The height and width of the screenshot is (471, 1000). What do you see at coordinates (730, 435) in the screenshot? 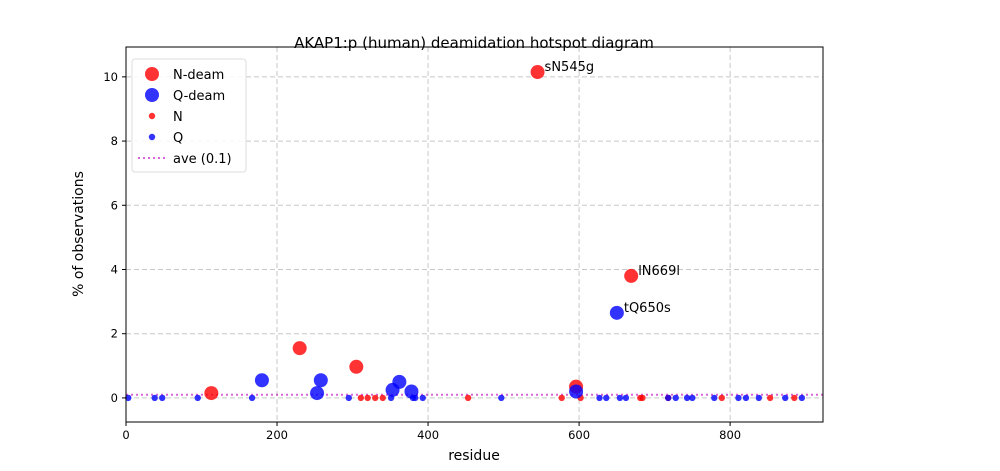
I see `x-tick-label: 800` at bounding box center [730, 435].